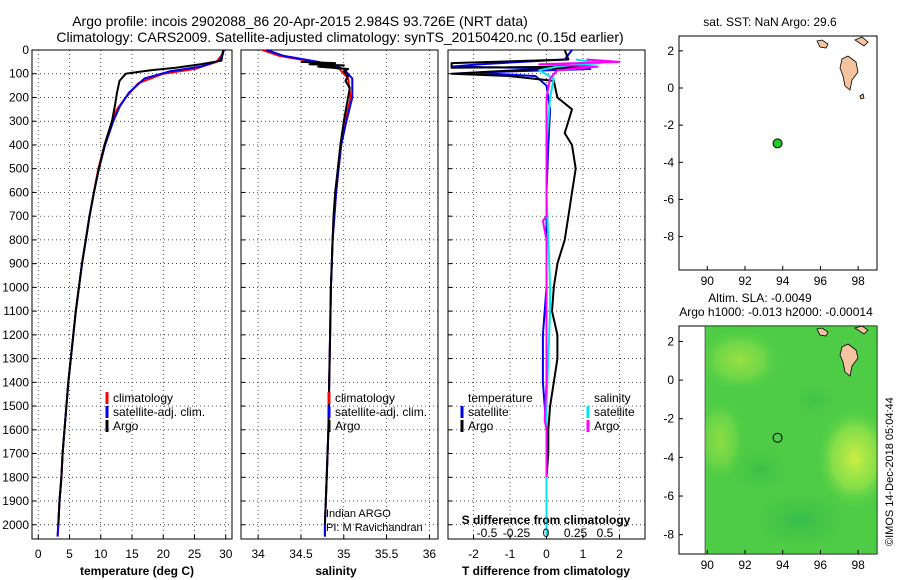  What do you see at coordinates (15, 382) in the screenshot?
I see `depth-tick-label: 1400` at bounding box center [15, 382].